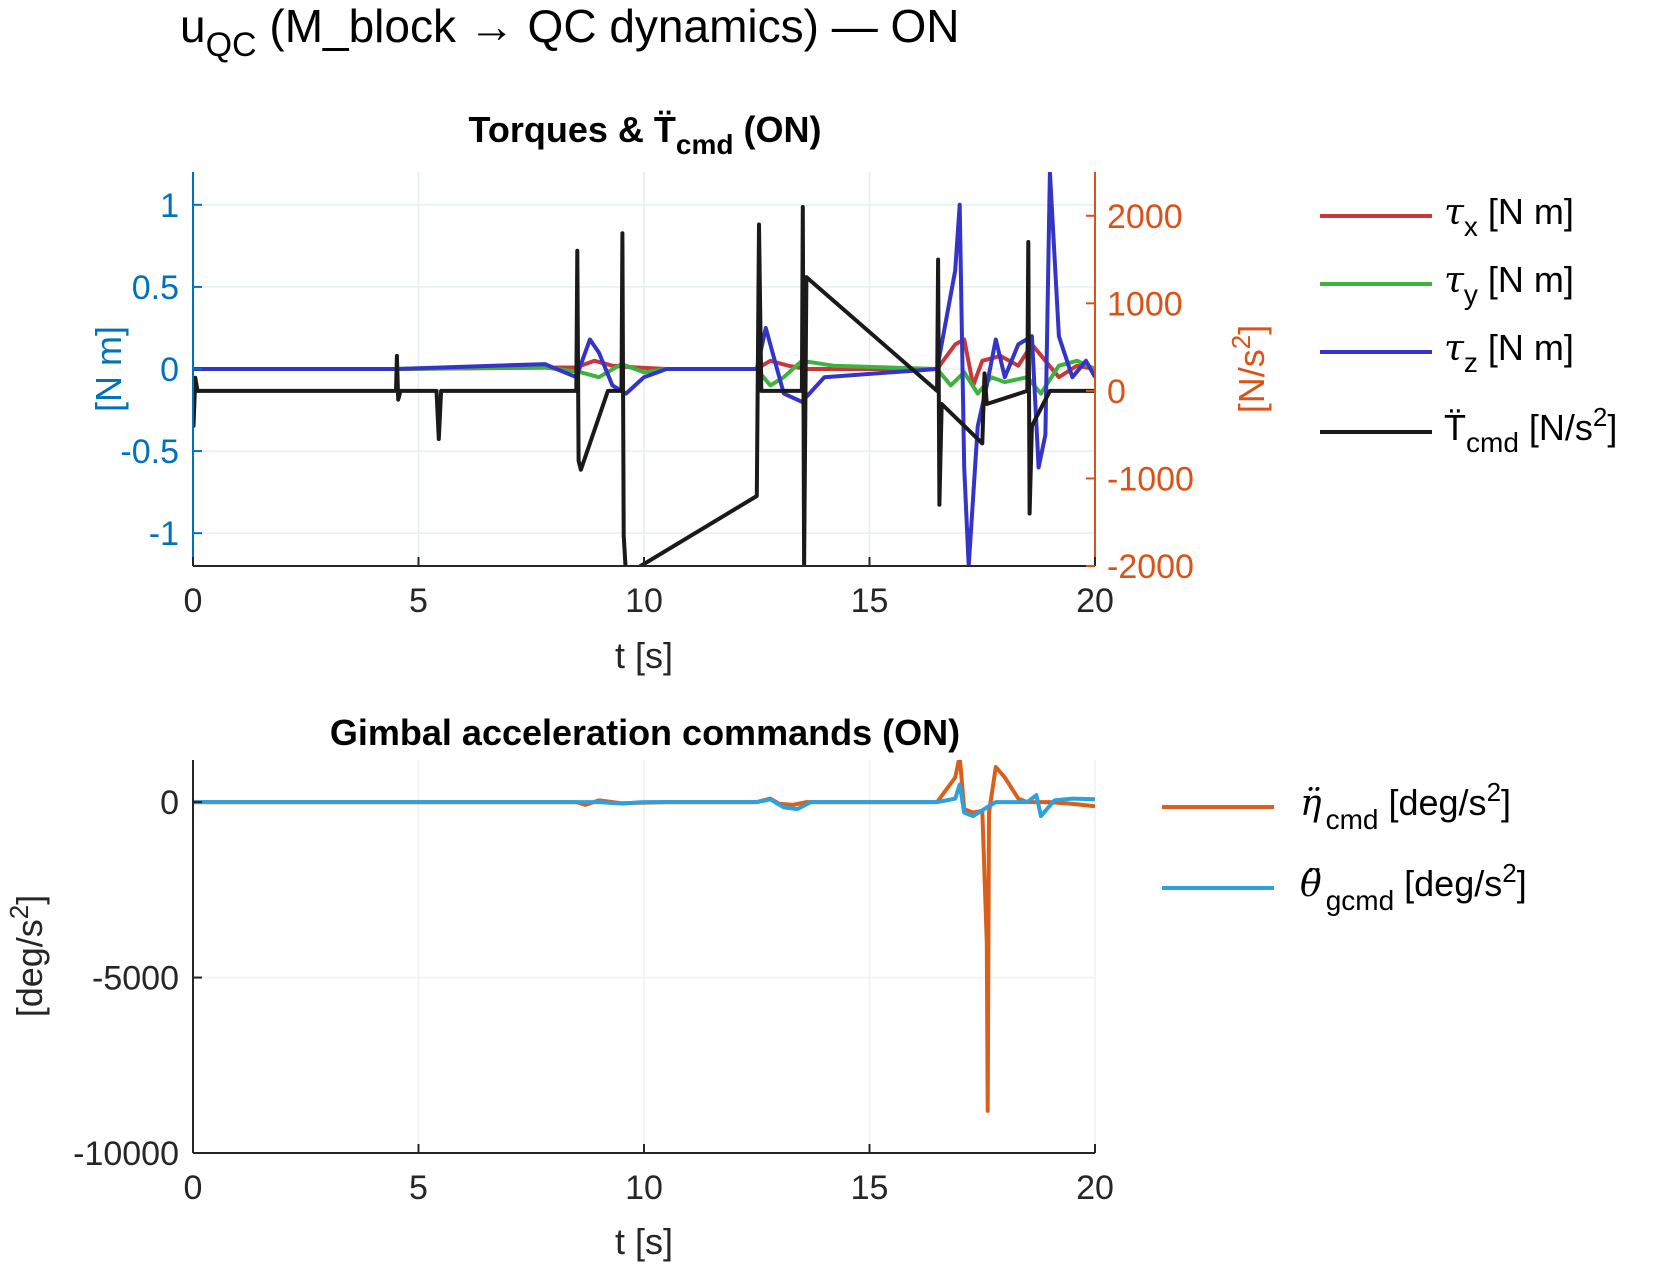  What do you see at coordinates (1116, 392) in the screenshot?
I see `right-tick-label: 0` at bounding box center [1116, 392].